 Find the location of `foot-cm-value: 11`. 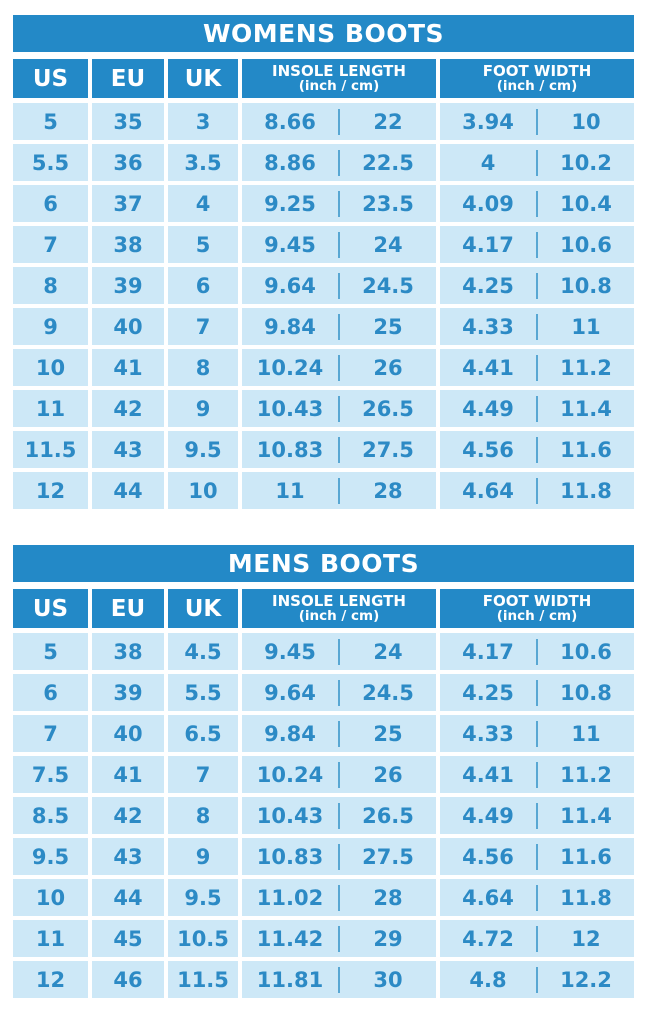

foot-cm-value: 11 is located at coordinates (586, 733).